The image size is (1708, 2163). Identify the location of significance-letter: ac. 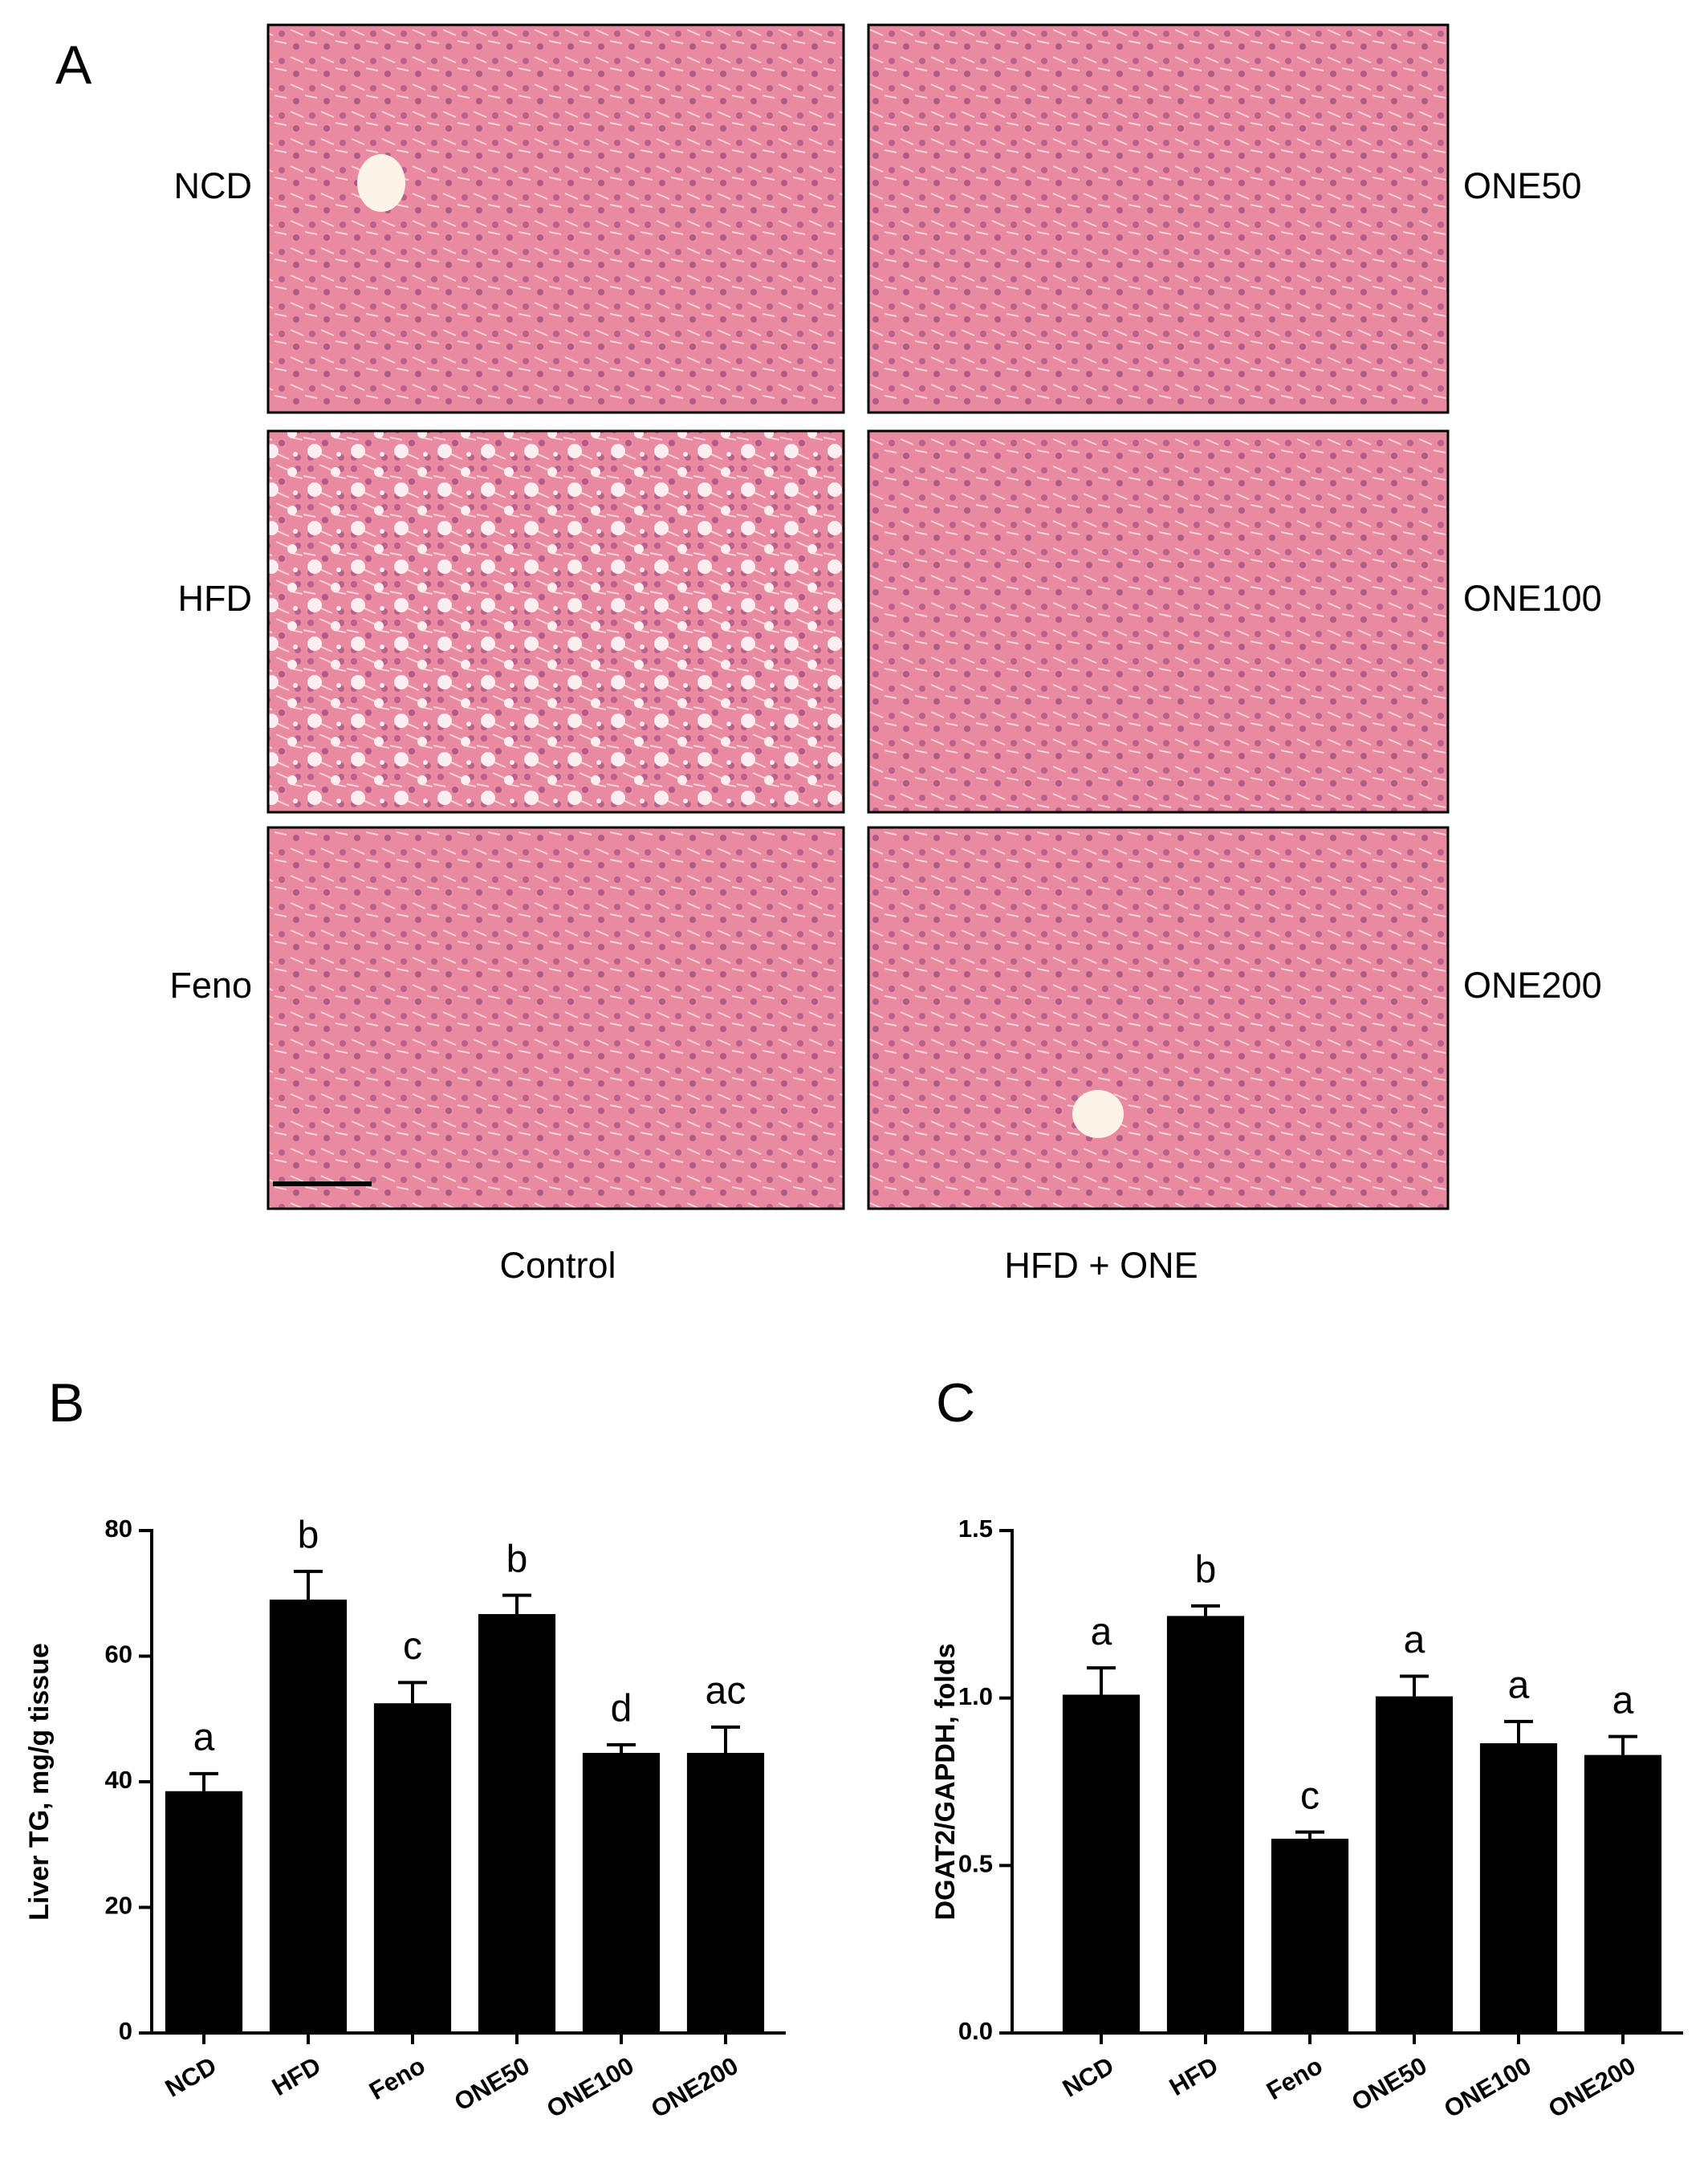
(726, 1691).